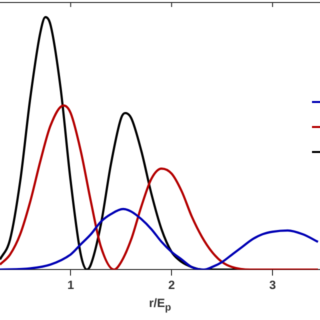 This screenshot has width=320, height=320. I want to click on x-tick-label: 3, so click(272, 285).